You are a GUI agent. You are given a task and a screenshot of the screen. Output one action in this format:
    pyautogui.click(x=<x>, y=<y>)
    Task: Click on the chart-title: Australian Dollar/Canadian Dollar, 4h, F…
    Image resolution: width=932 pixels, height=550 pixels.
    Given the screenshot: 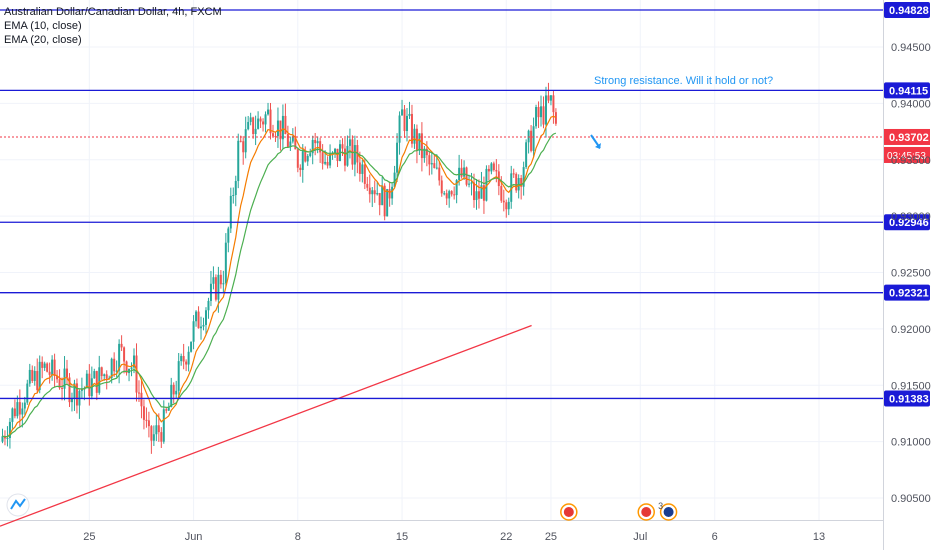 What is the action you would take?
    pyautogui.click(x=113, y=12)
    